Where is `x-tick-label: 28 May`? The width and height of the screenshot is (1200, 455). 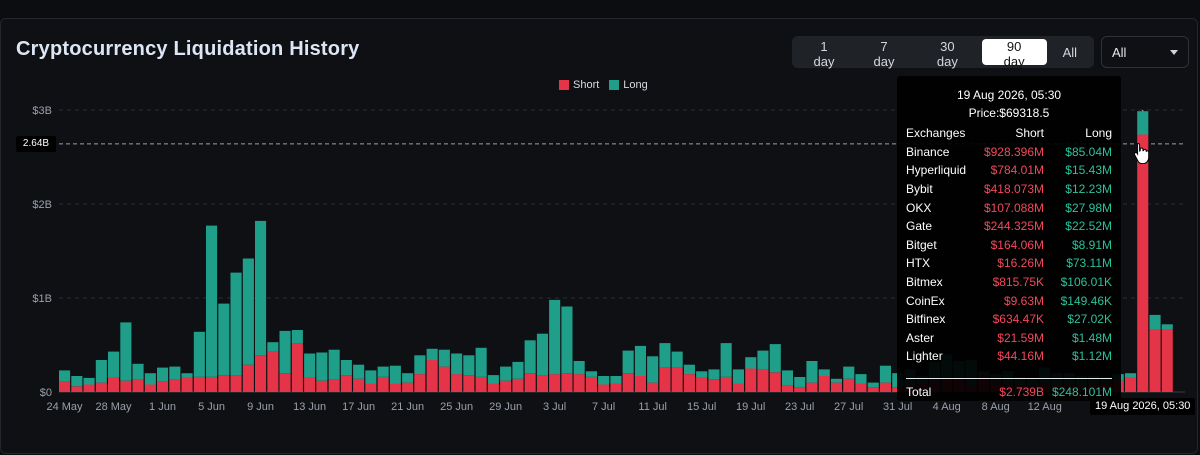
x-tick-label: 28 May is located at coordinates (113, 407).